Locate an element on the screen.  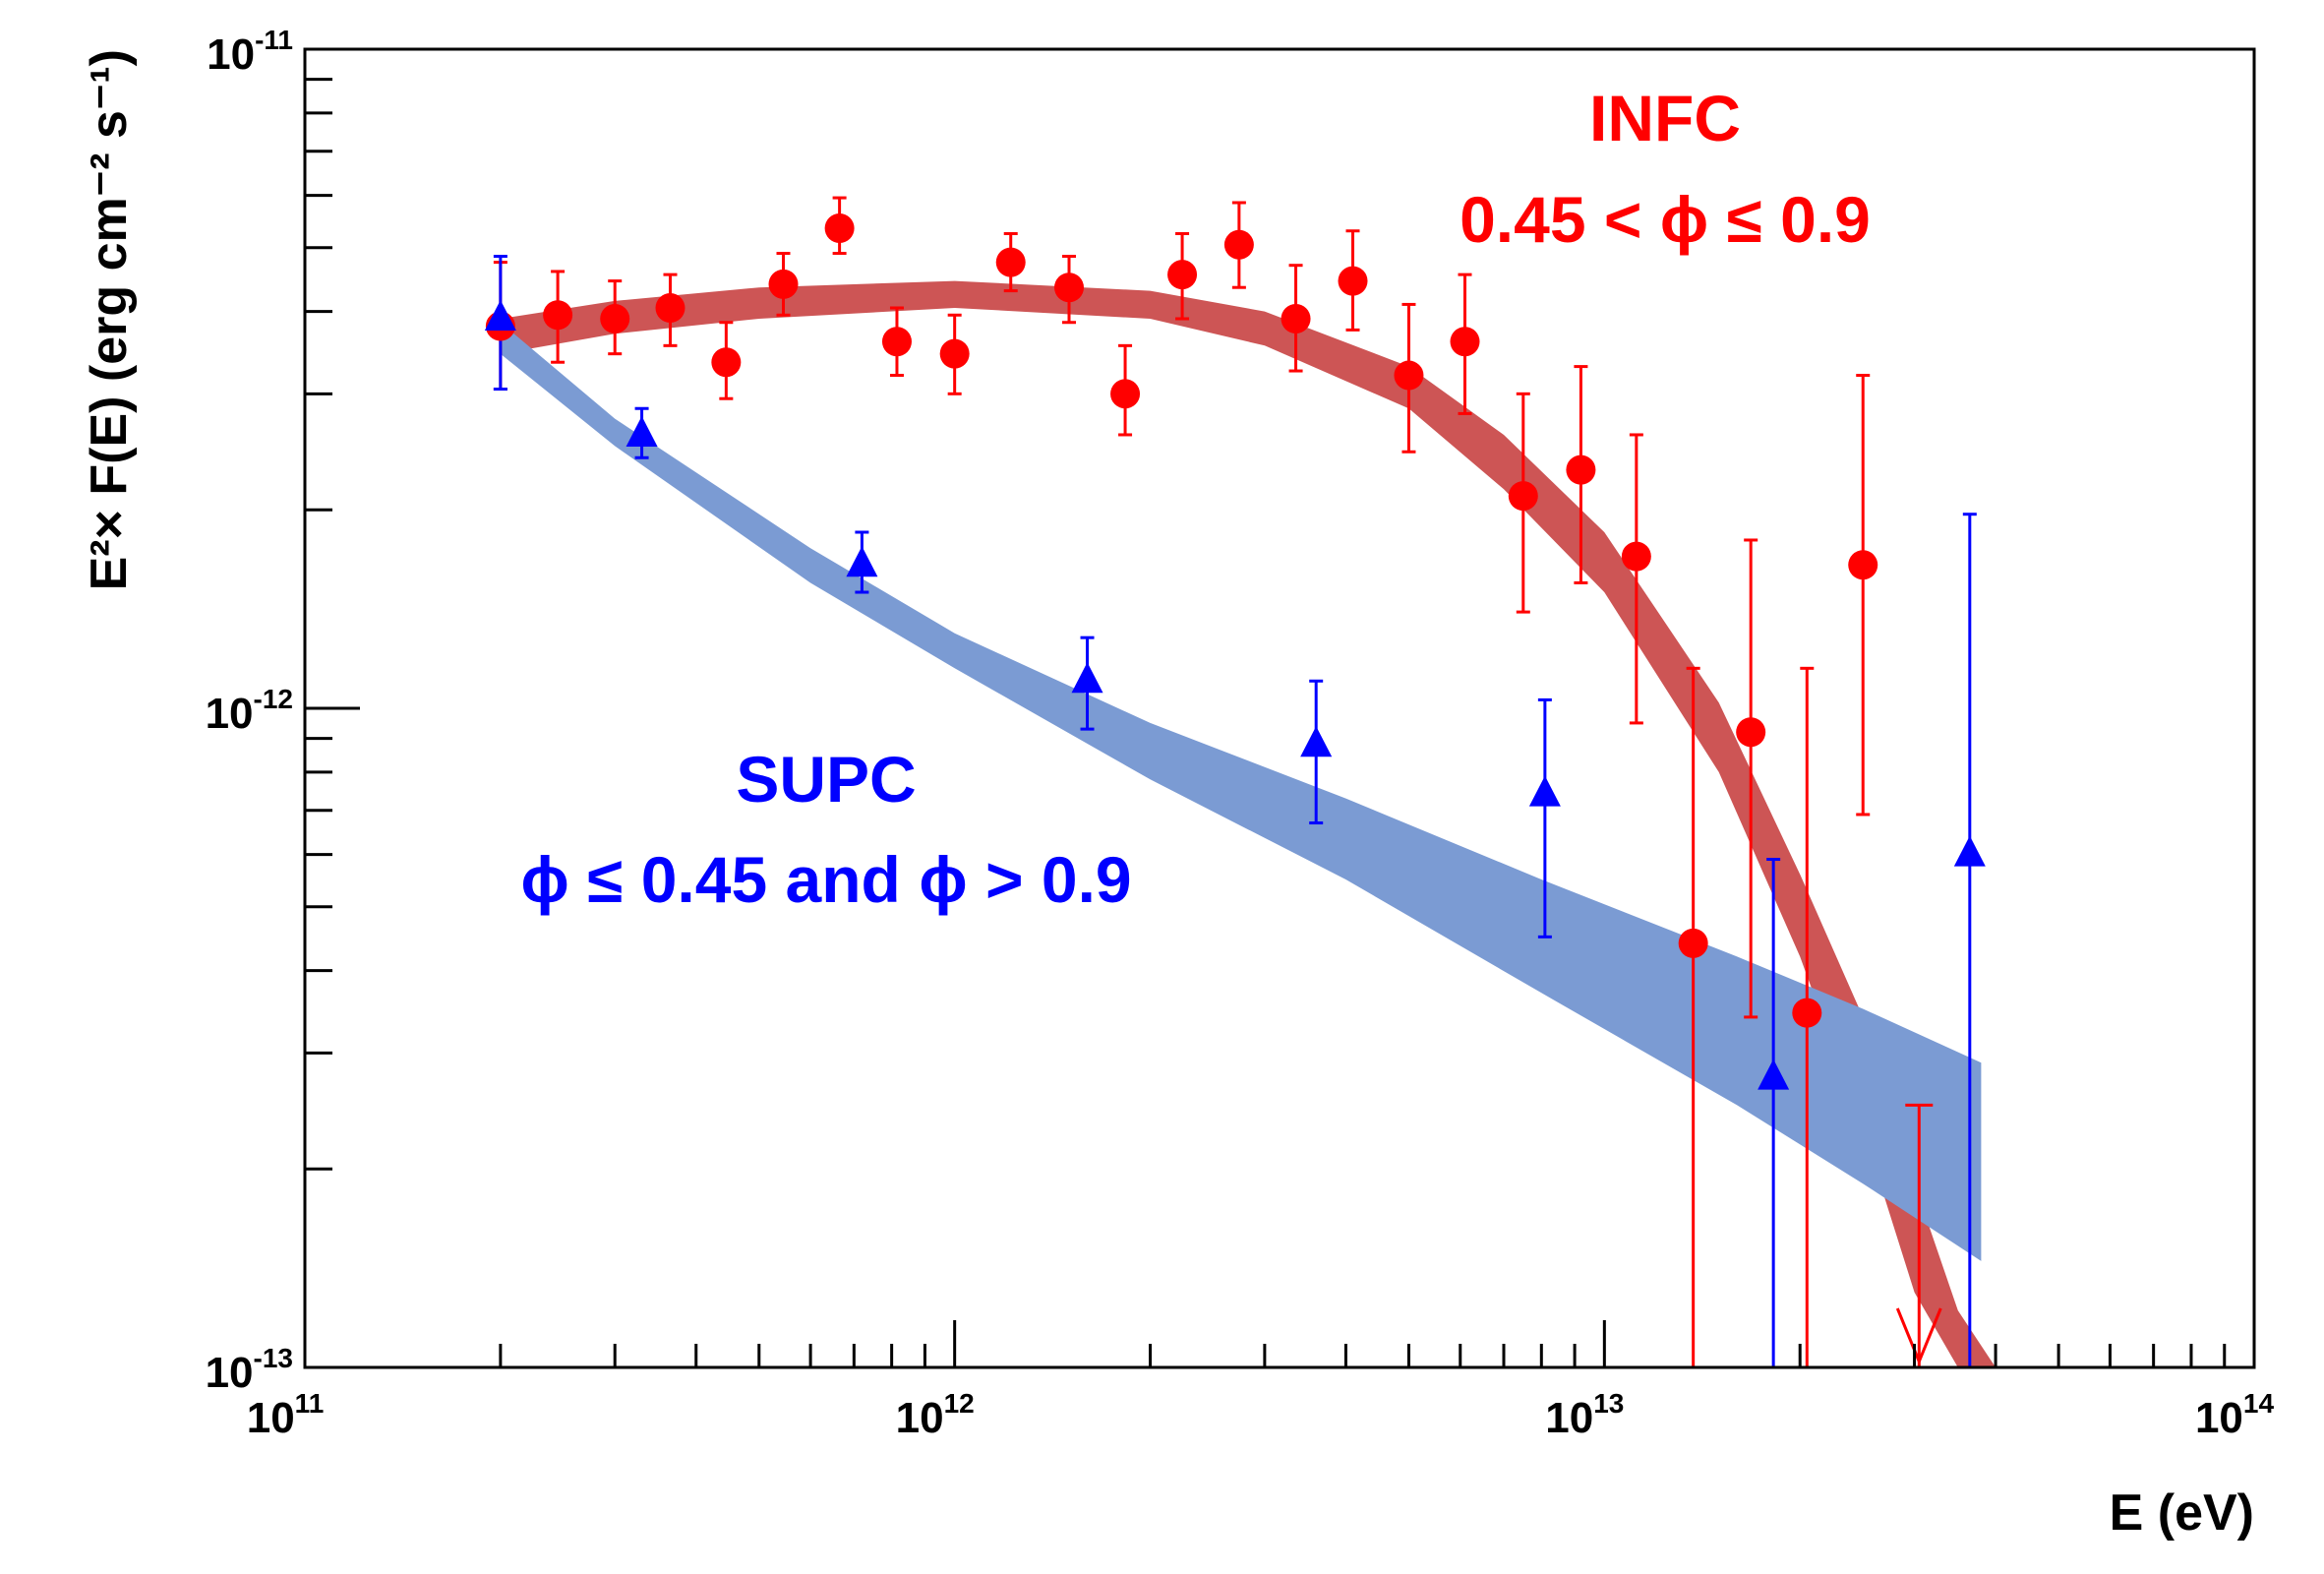
infc-upper-limit-arrow is located at coordinates (1918, 1336).